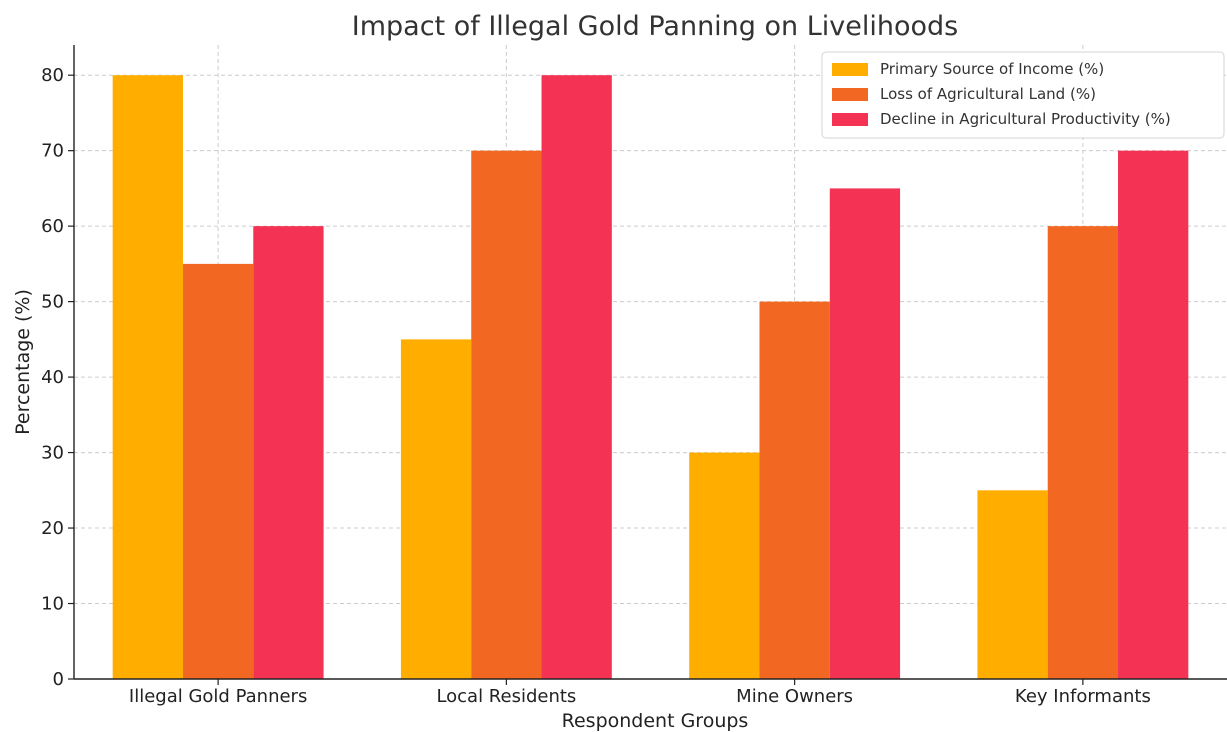 Image resolution: width=1227 pixels, height=732 pixels. Describe the element at coordinates (52, 226) in the screenshot. I see `y-tick-label: 60` at that location.